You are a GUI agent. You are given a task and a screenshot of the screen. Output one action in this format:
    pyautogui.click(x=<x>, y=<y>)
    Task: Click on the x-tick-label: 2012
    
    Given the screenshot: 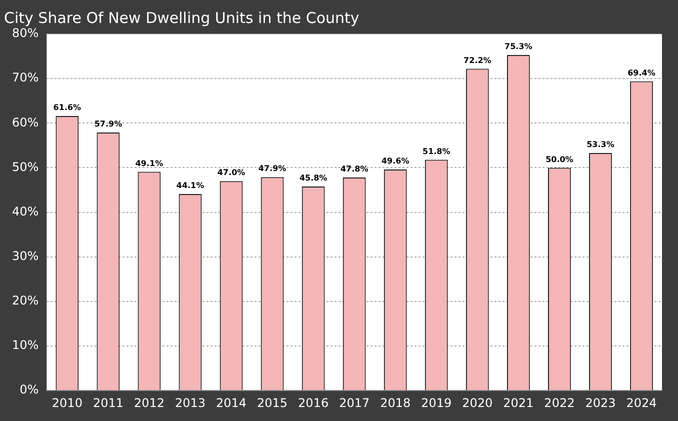 What is the action you would take?
    pyautogui.click(x=149, y=403)
    